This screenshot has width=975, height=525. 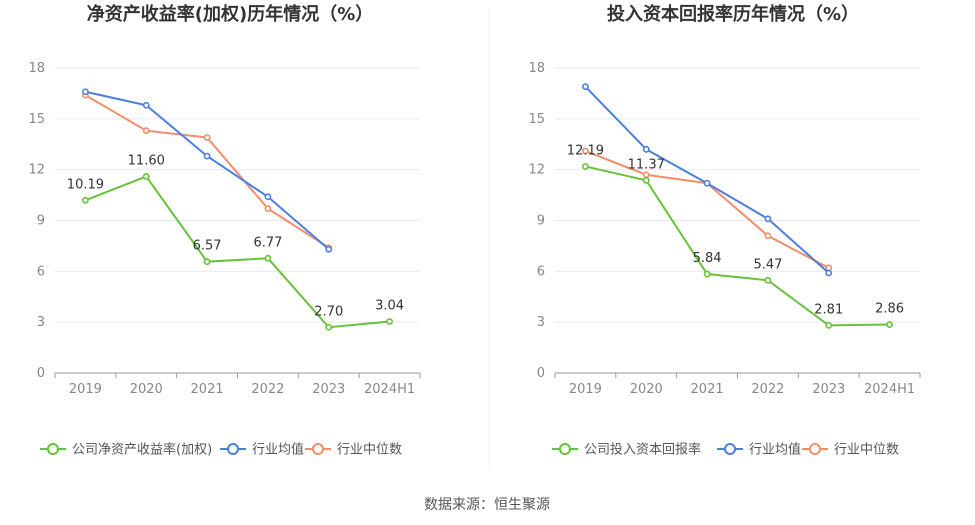 I want to click on data-label-0-5: 3.04, so click(x=389, y=305).